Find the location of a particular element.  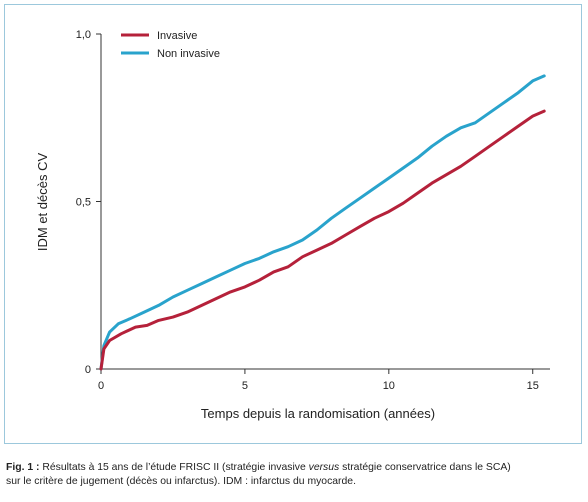

y-tick-label: 0 is located at coordinates (88, 370).